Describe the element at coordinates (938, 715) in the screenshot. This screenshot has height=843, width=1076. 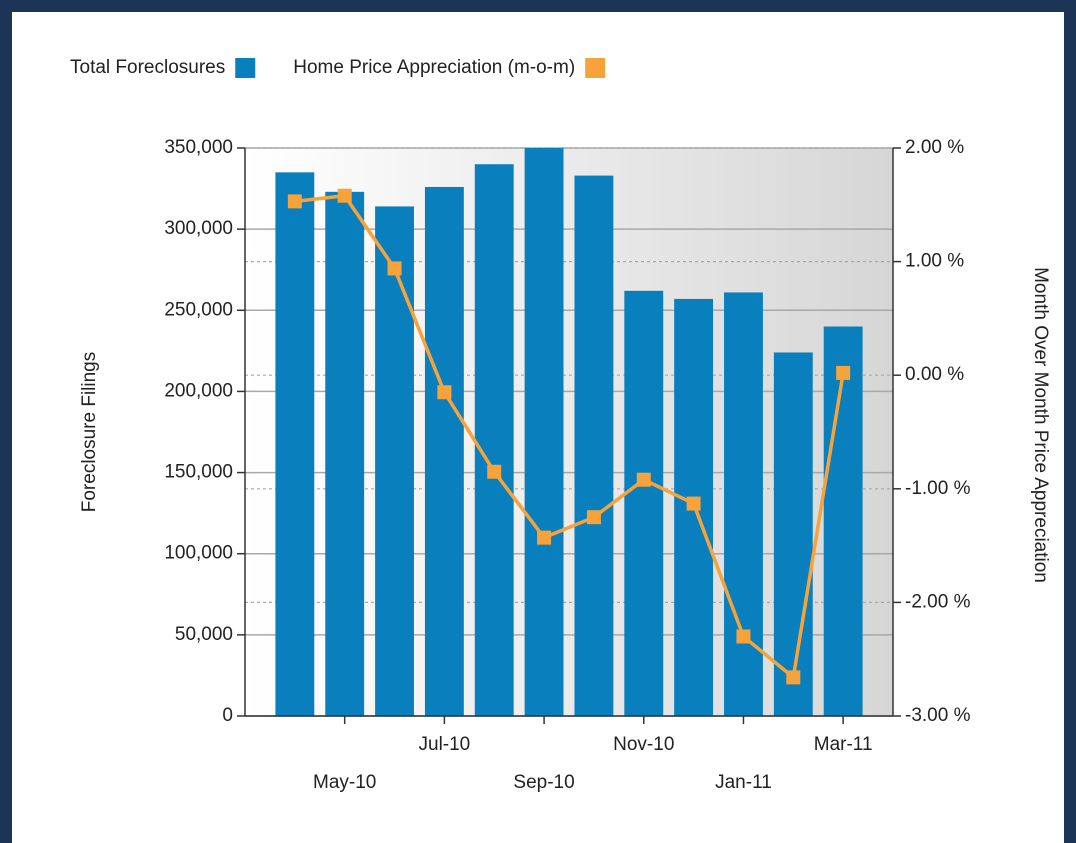
I see `y2-tick-label: -3.00 %` at that location.